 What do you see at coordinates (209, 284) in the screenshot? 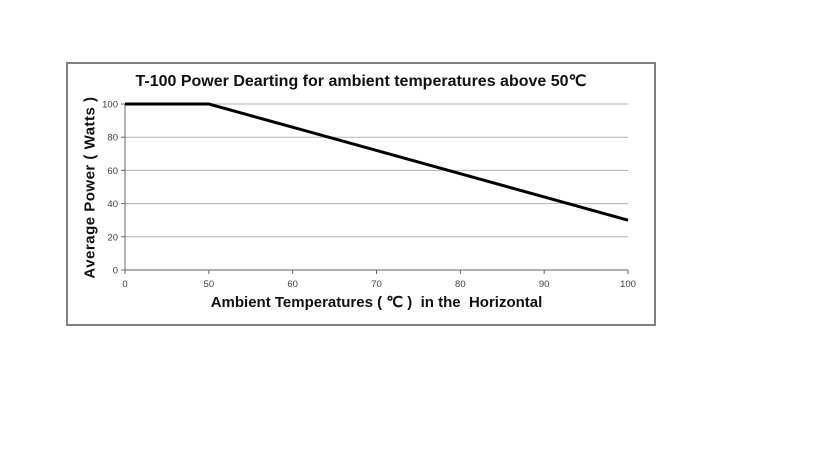
I see `x-tick-label: 50` at bounding box center [209, 284].